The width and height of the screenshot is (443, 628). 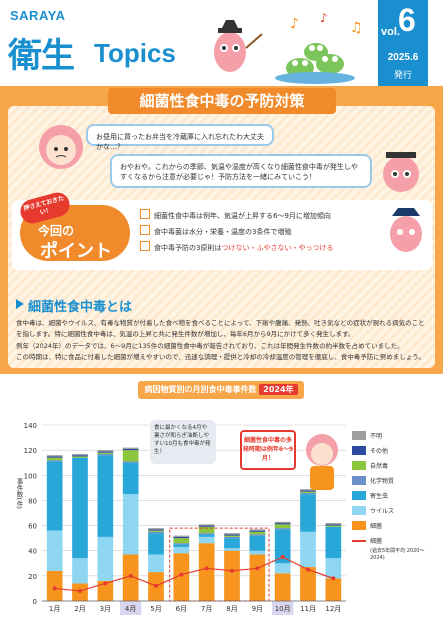 What do you see at coordinates (32, 577) in the screenshot?
I see `y-tick-label: 20` at bounding box center [32, 577].